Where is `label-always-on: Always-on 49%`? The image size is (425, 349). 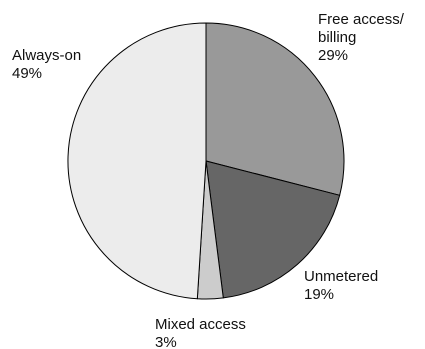 label-always-on: Always-on 49% is located at coordinates (48, 64).